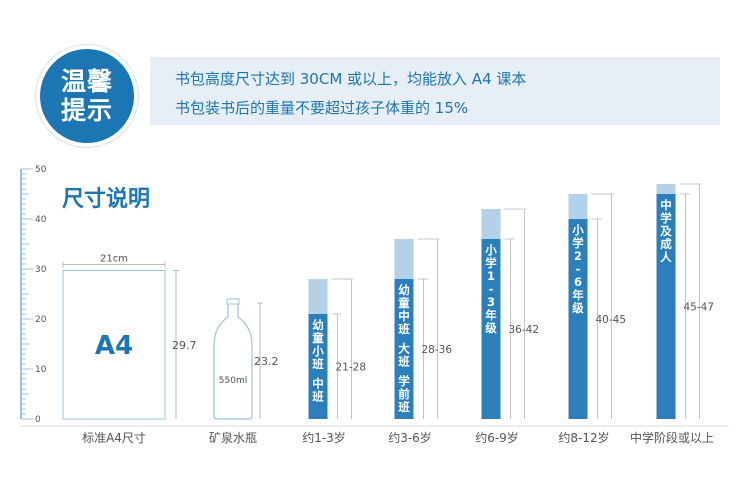  Describe the element at coordinates (524, 330) in the screenshot. I see `bar-range-label: 36-42` at that location.